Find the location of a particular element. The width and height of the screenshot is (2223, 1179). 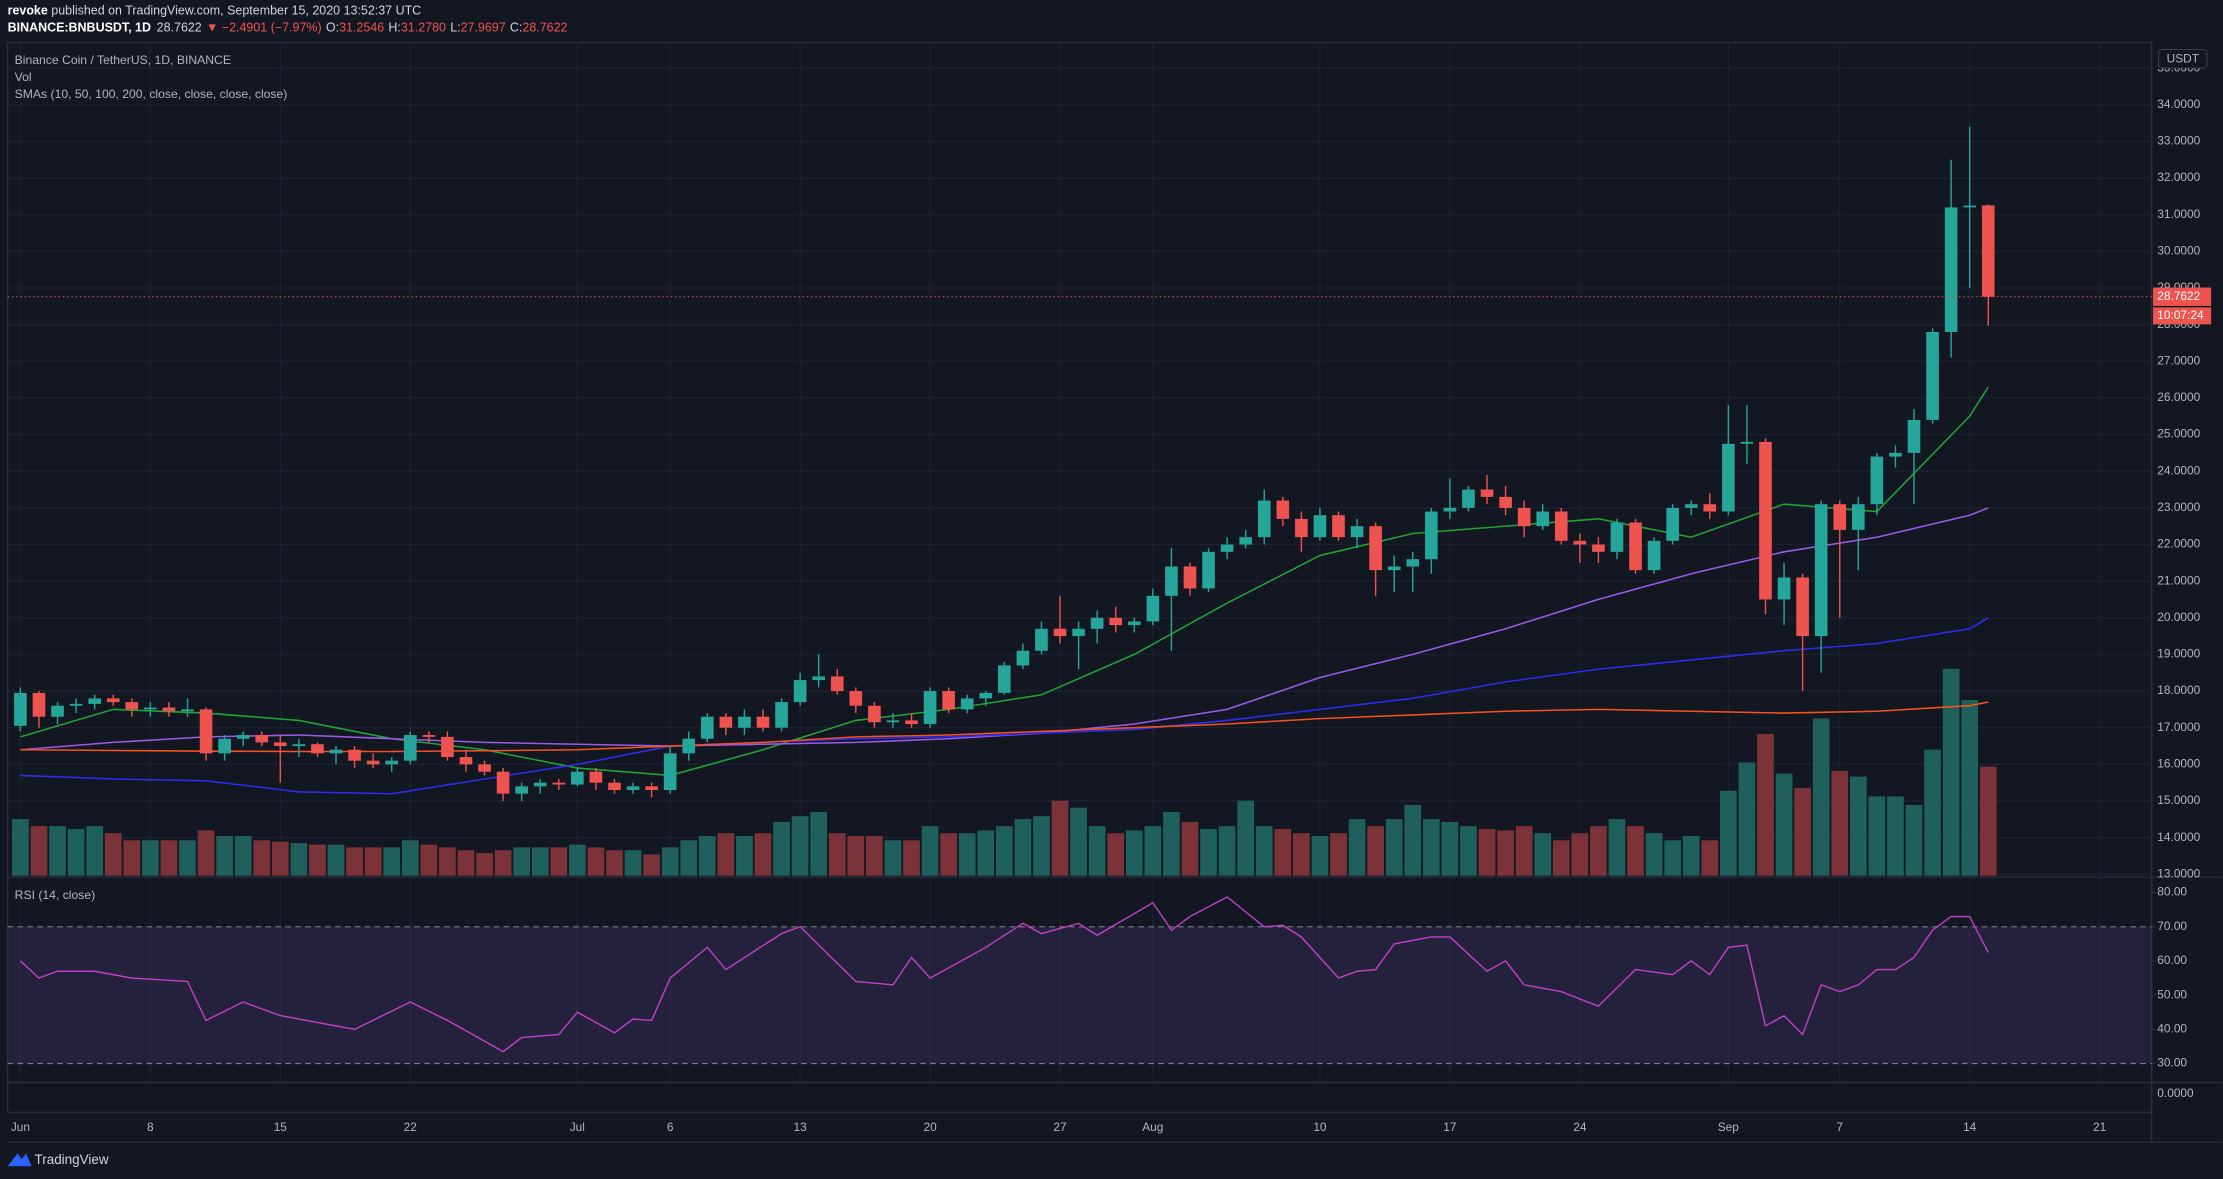

price-badge-text: 28.7622 is located at coordinates (2178, 296).